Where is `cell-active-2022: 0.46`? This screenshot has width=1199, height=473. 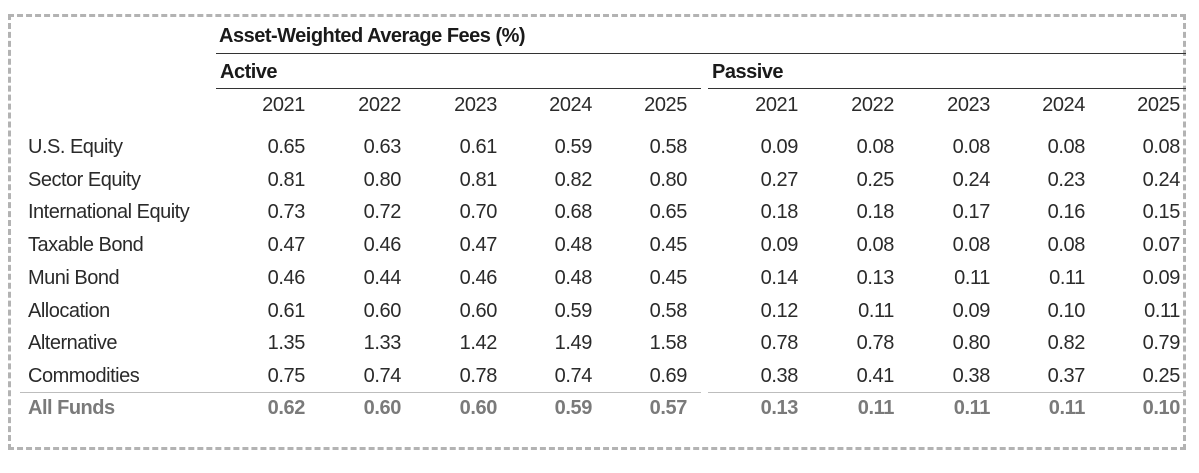 cell-active-2022: 0.46 is located at coordinates (382, 245).